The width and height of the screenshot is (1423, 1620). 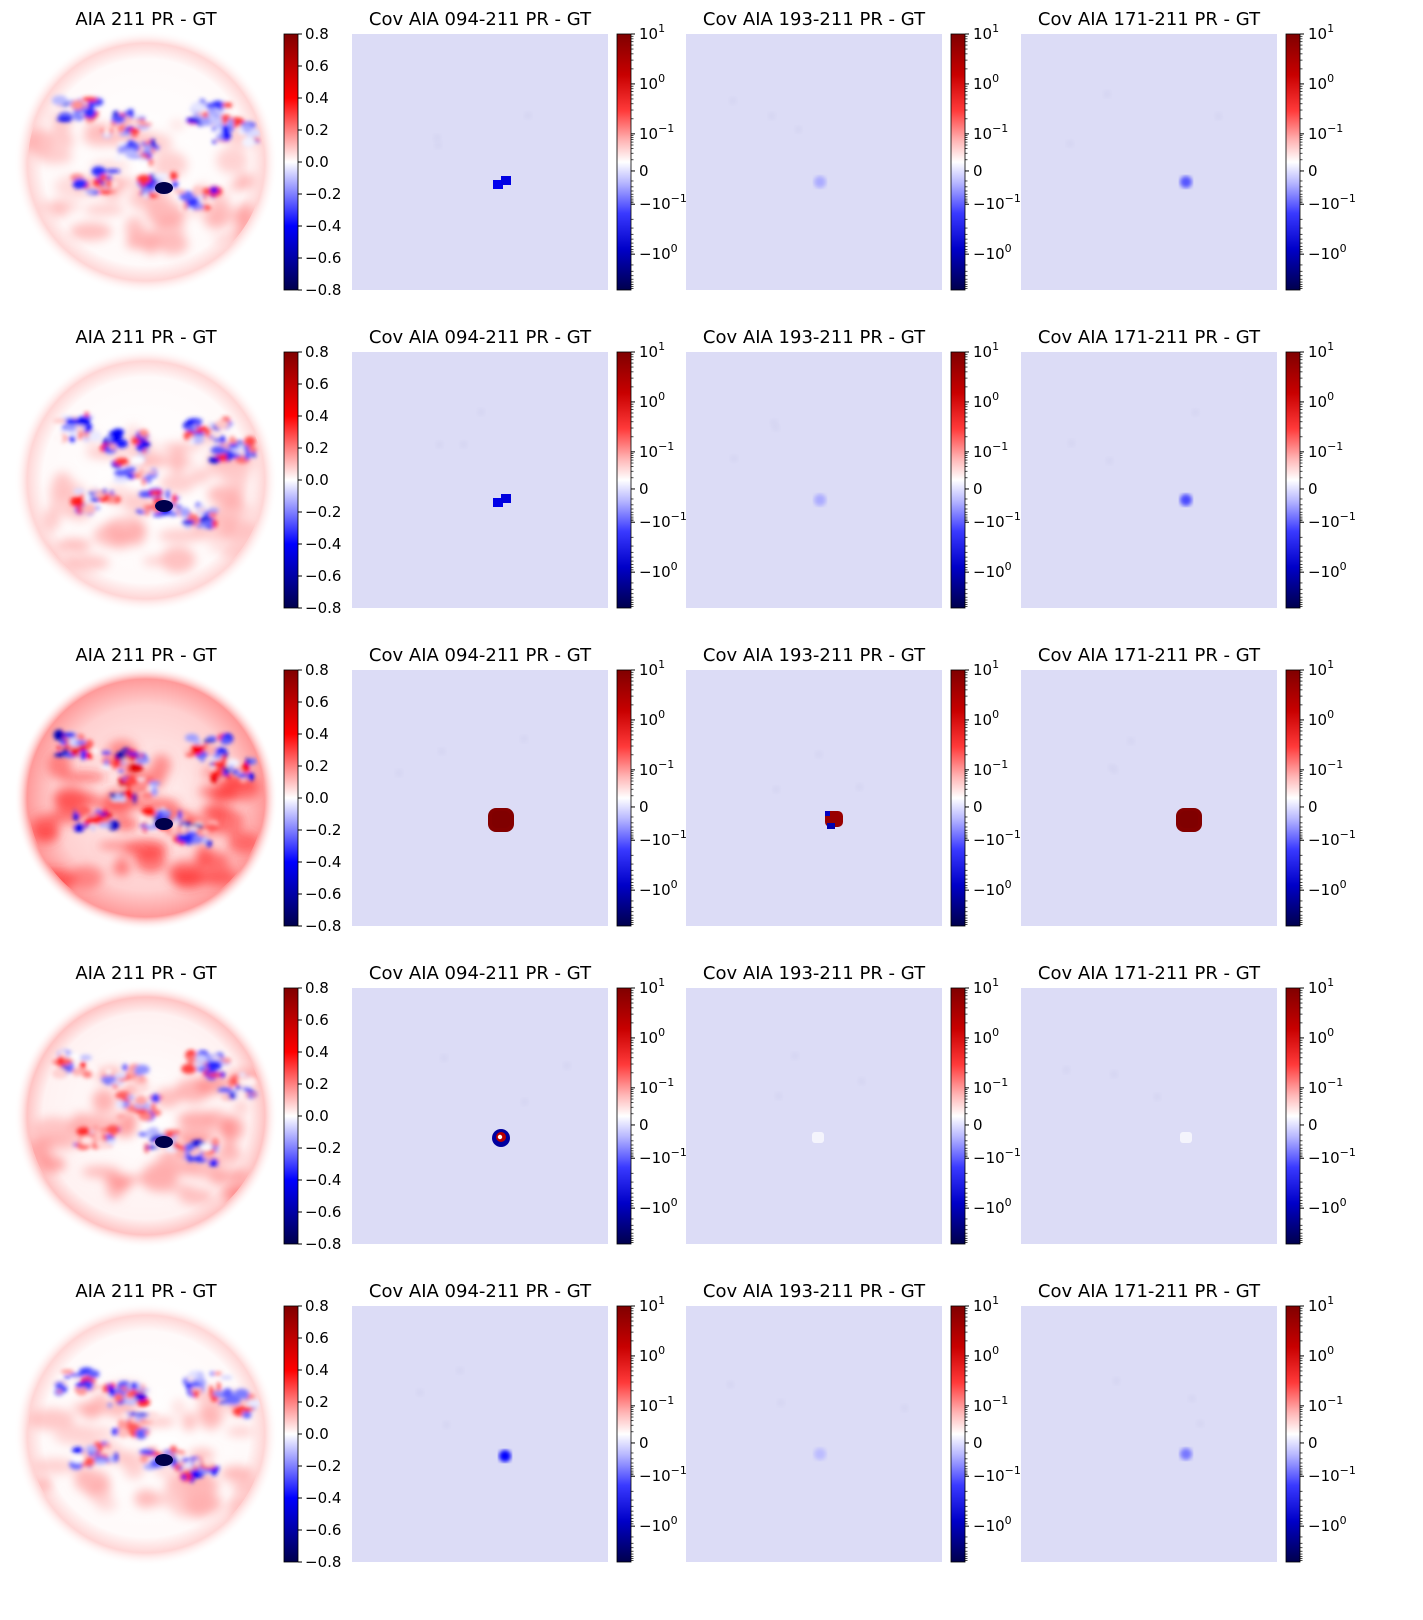 I want to click on sun-panel-title: AIA 211 PR - GT, so click(x=146, y=973).